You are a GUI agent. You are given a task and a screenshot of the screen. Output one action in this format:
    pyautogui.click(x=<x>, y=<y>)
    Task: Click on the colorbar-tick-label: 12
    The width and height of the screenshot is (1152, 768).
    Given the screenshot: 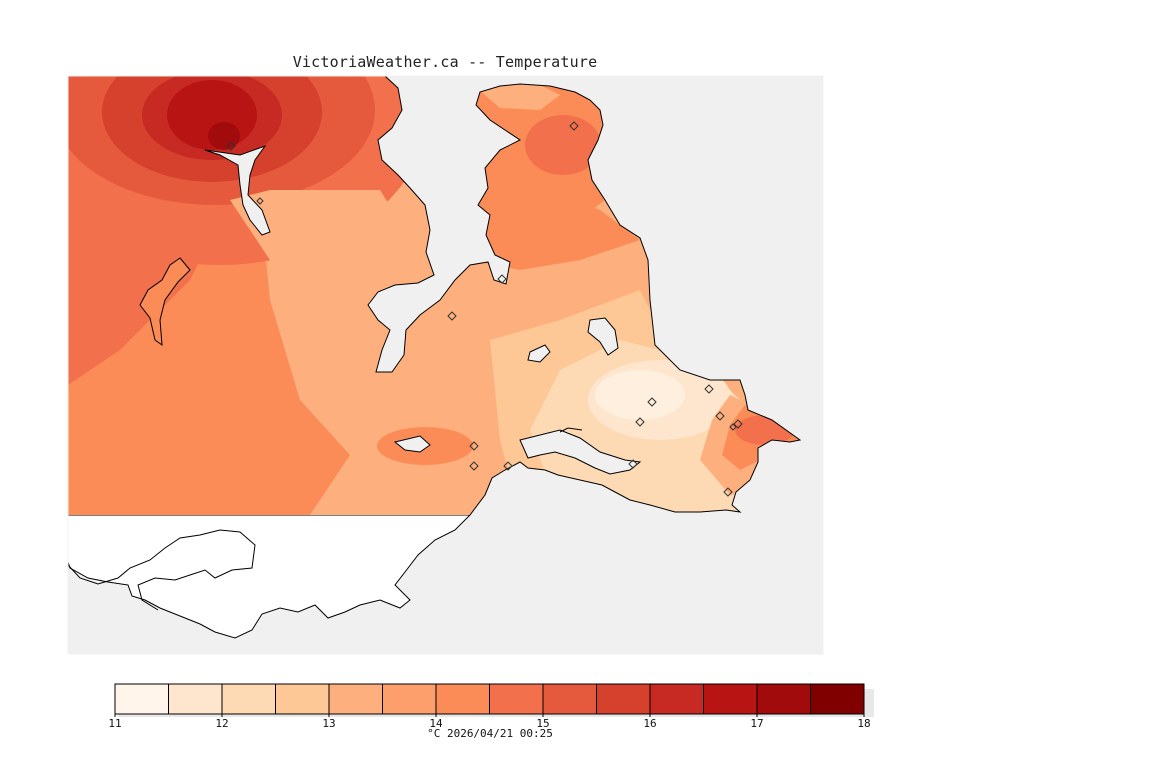 What is the action you would take?
    pyautogui.click(x=221, y=723)
    